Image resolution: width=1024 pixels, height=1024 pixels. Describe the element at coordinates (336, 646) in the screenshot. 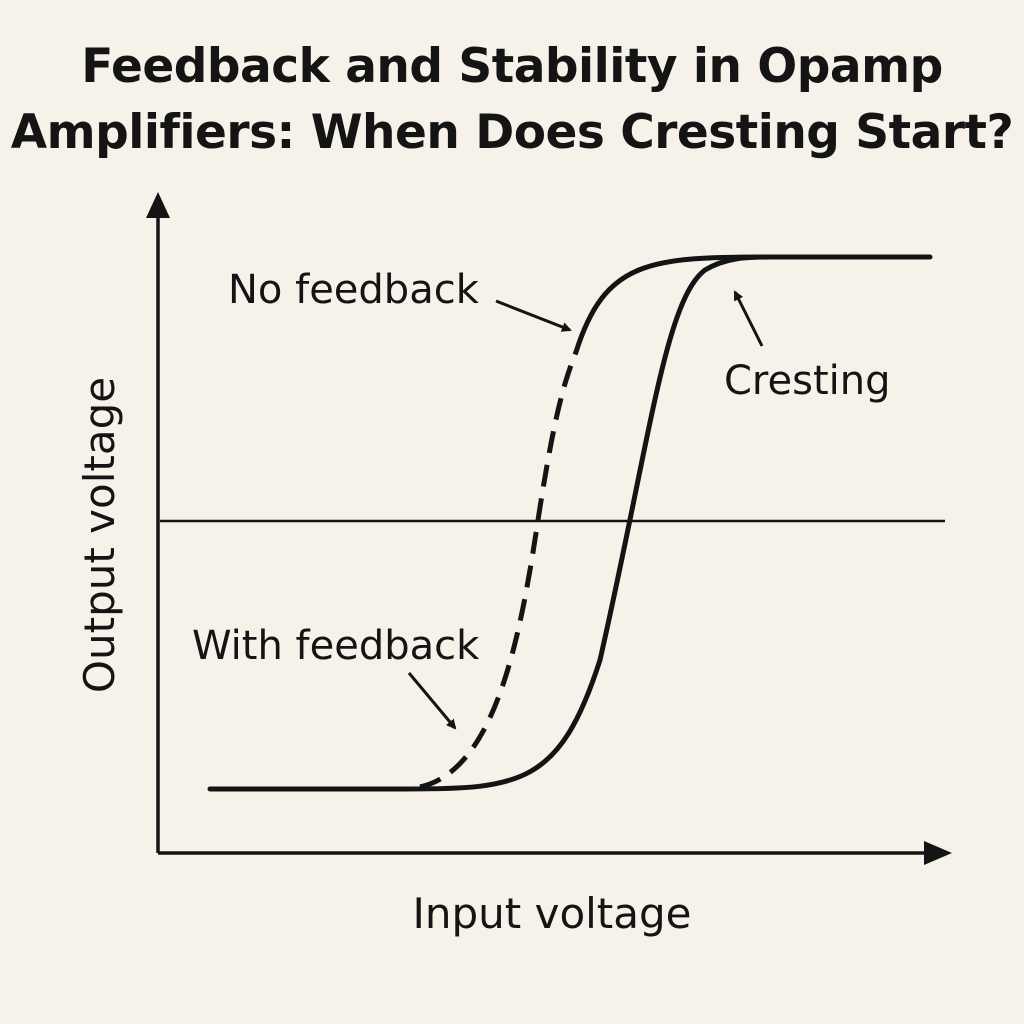

I see `with-feedback-label: With feedback` at that location.